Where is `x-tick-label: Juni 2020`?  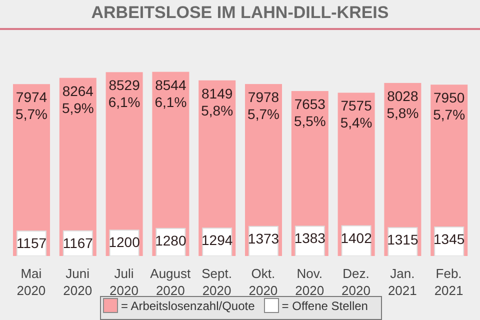 x-tick-label: Juni 2020 is located at coordinates (77, 282).